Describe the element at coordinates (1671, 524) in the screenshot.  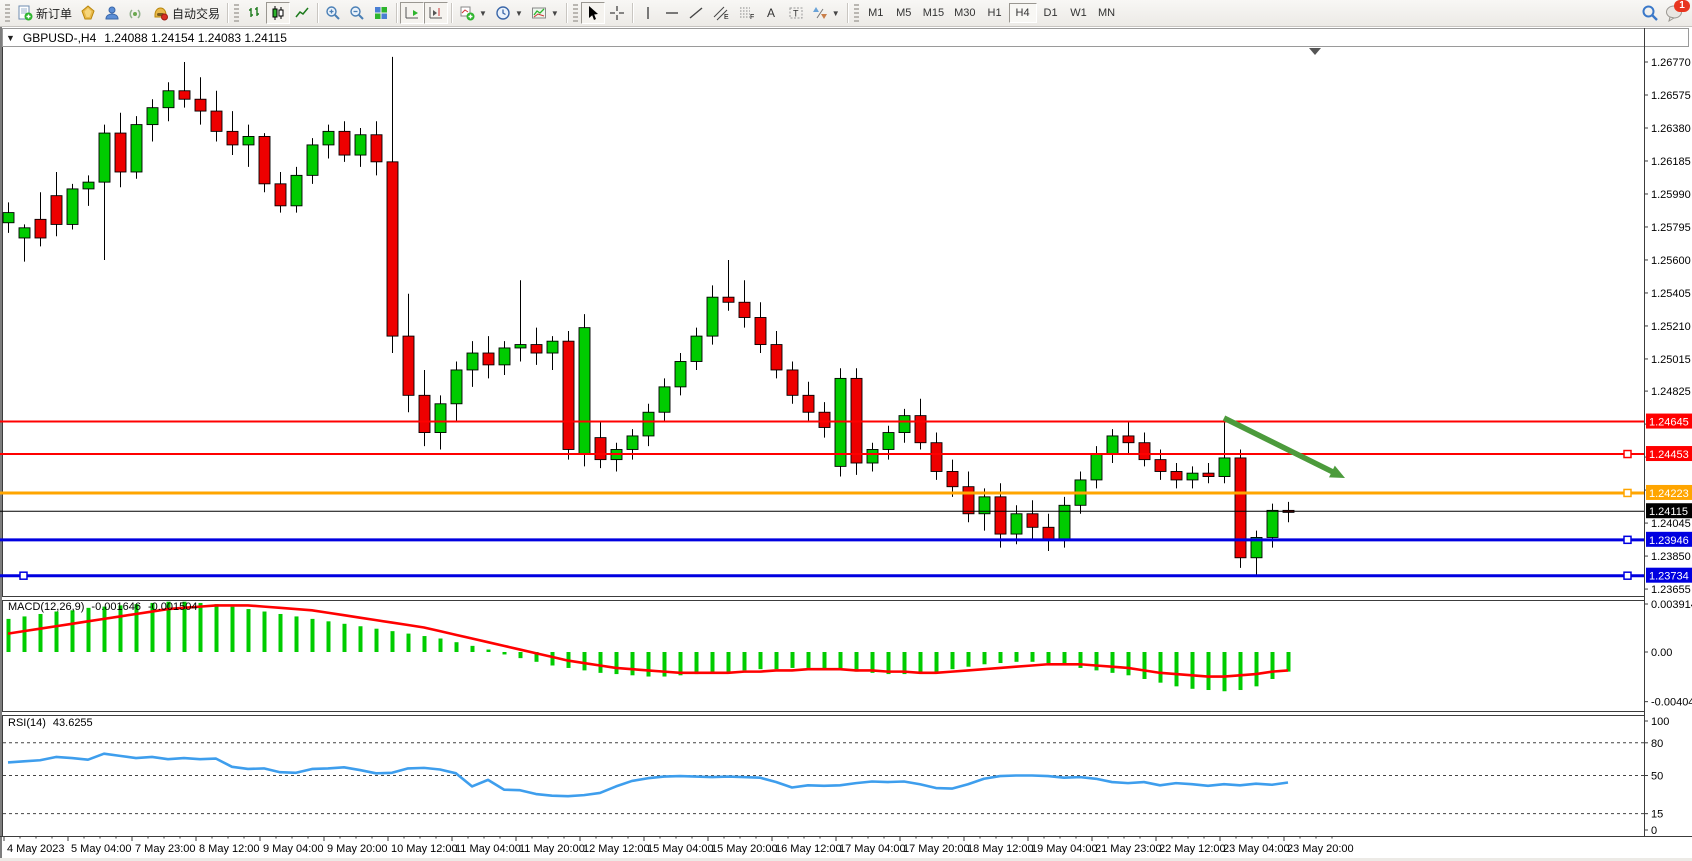
I see `price-tick-label: 1.24045` at that location.